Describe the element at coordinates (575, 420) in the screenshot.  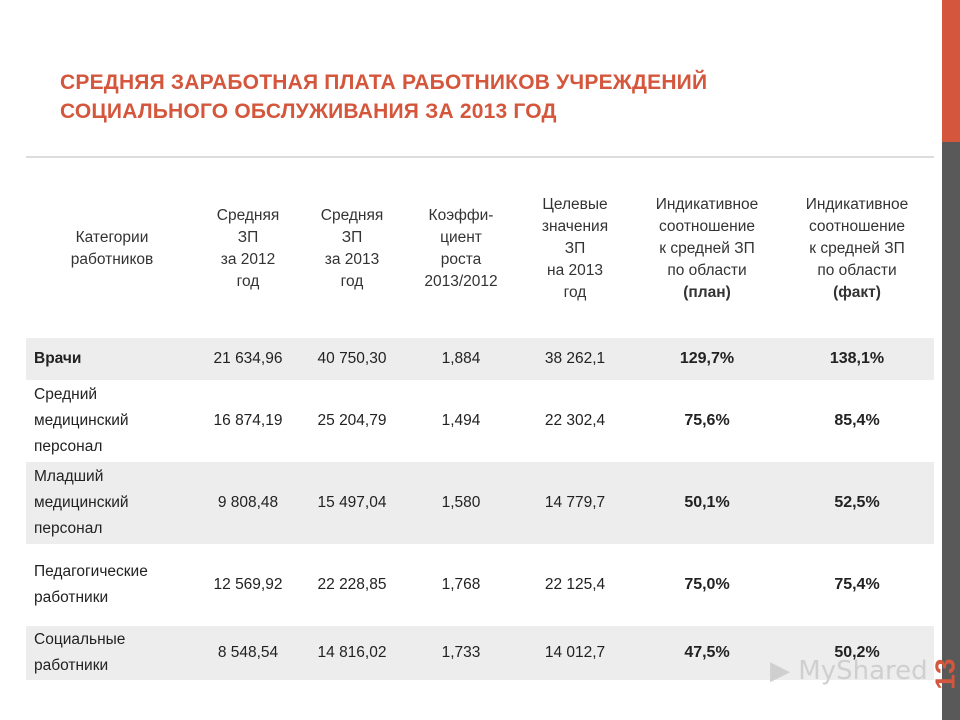
I see `cell-target: 22 302,4` at that location.